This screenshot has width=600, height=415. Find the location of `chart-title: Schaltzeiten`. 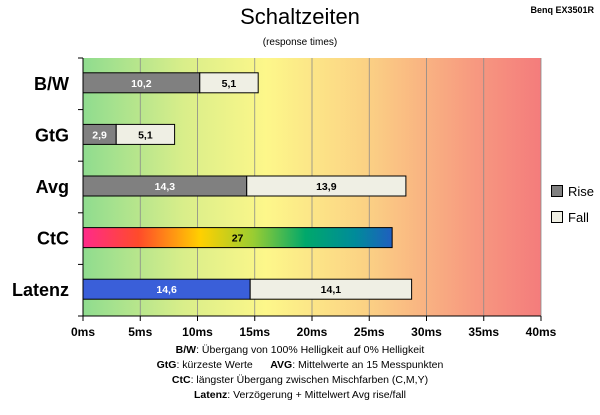

chart-title: Schaltzeiten is located at coordinates (300, 16).